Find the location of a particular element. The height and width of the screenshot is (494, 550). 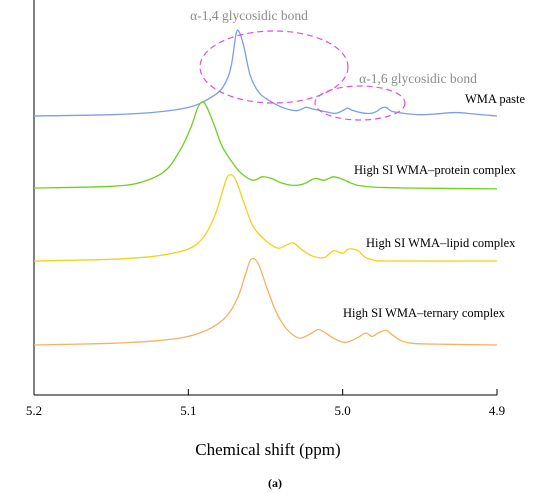

series-label: WMA paste is located at coordinates (495, 99).